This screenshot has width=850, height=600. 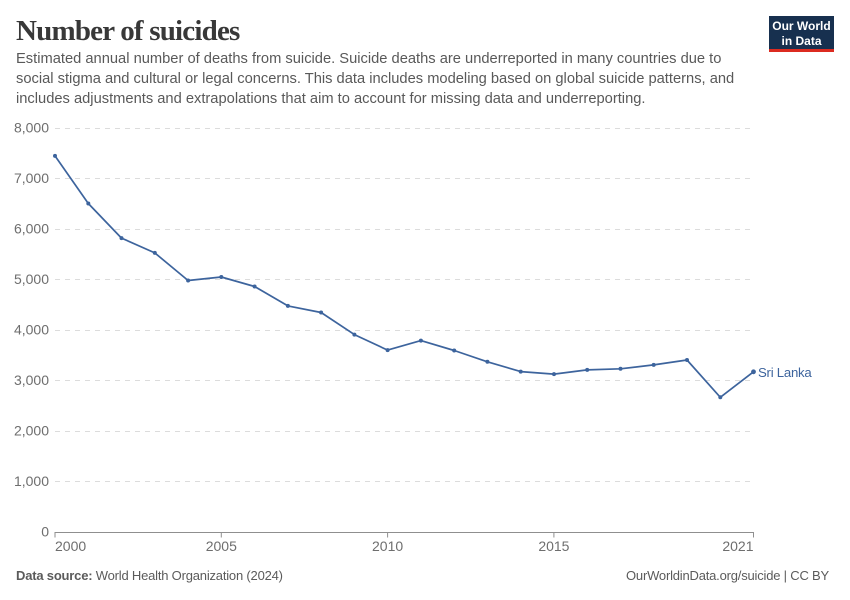 What do you see at coordinates (31, 178) in the screenshot?
I see `svg-text: 7,000` at bounding box center [31, 178].